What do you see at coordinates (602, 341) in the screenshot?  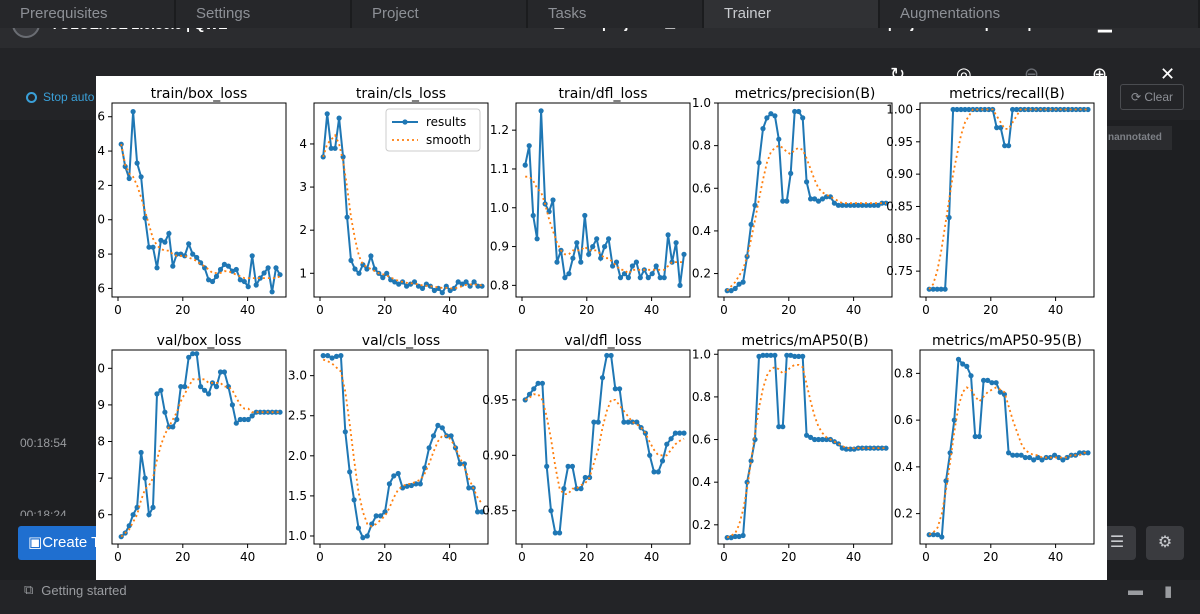 I see `chart-title: val/dfl_loss` at bounding box center [602, 341].